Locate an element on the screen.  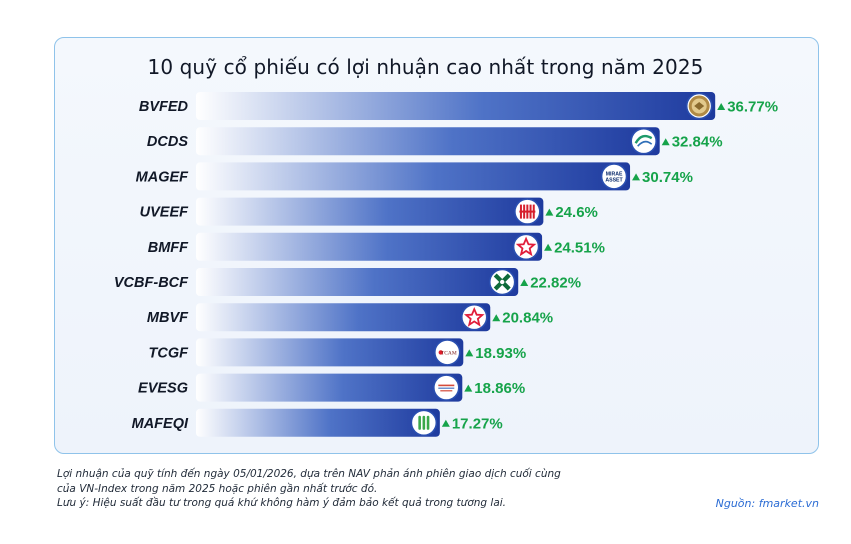
value-label: 20.84% is located at coordinates (527, 318).